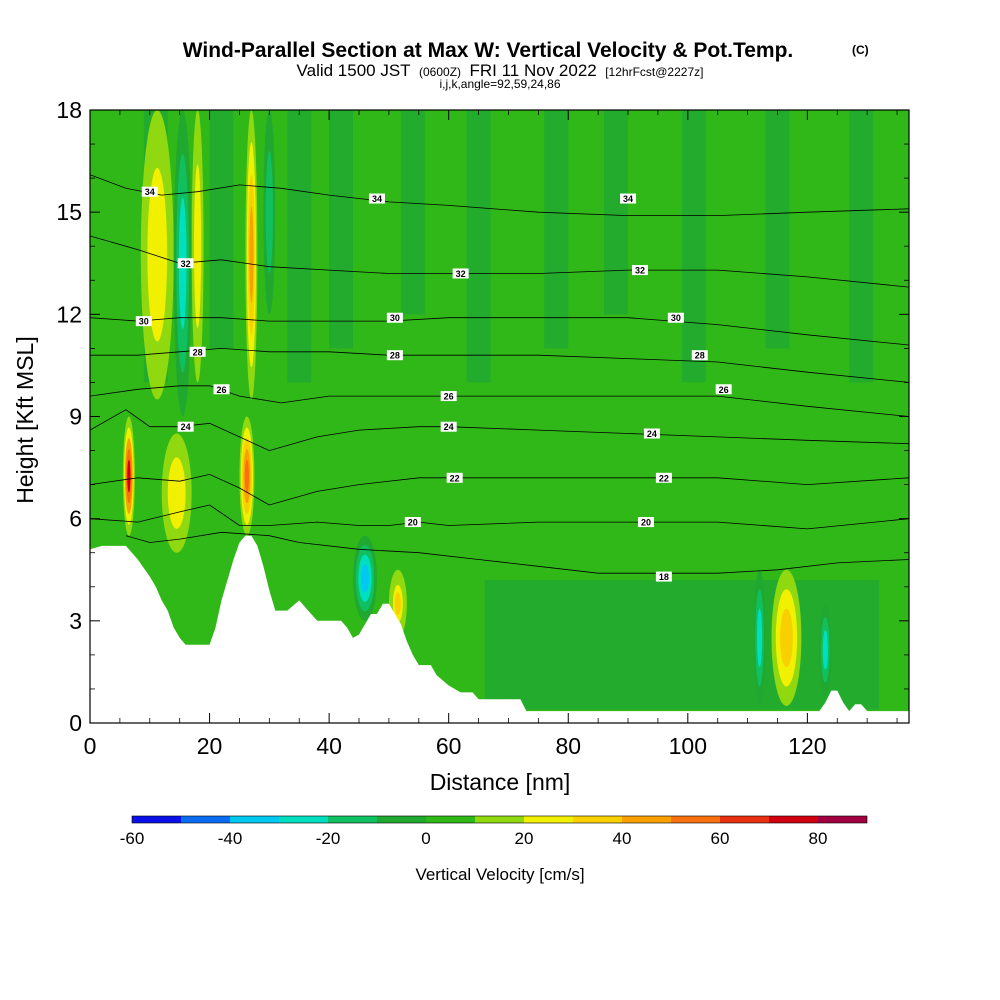 The width and height of the screenshot is (1000, 1000). What do you see at coordinates (499, 874) in the screenshot?
I see `colorbar-title: Vertical Velocity [cm/s]` at bounding box center [499, 874].